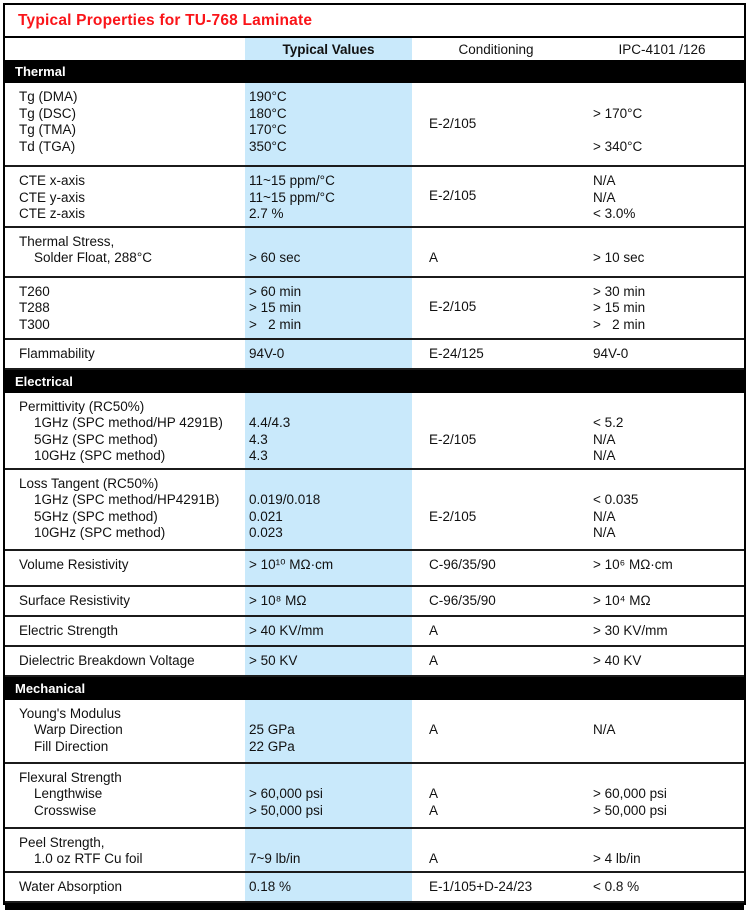 This screenshot has height=910, width=750. Describe the element at coordinates (462, 600) in the screenshot. I see `conditioning-value-line: C-96/35/90` at that location.